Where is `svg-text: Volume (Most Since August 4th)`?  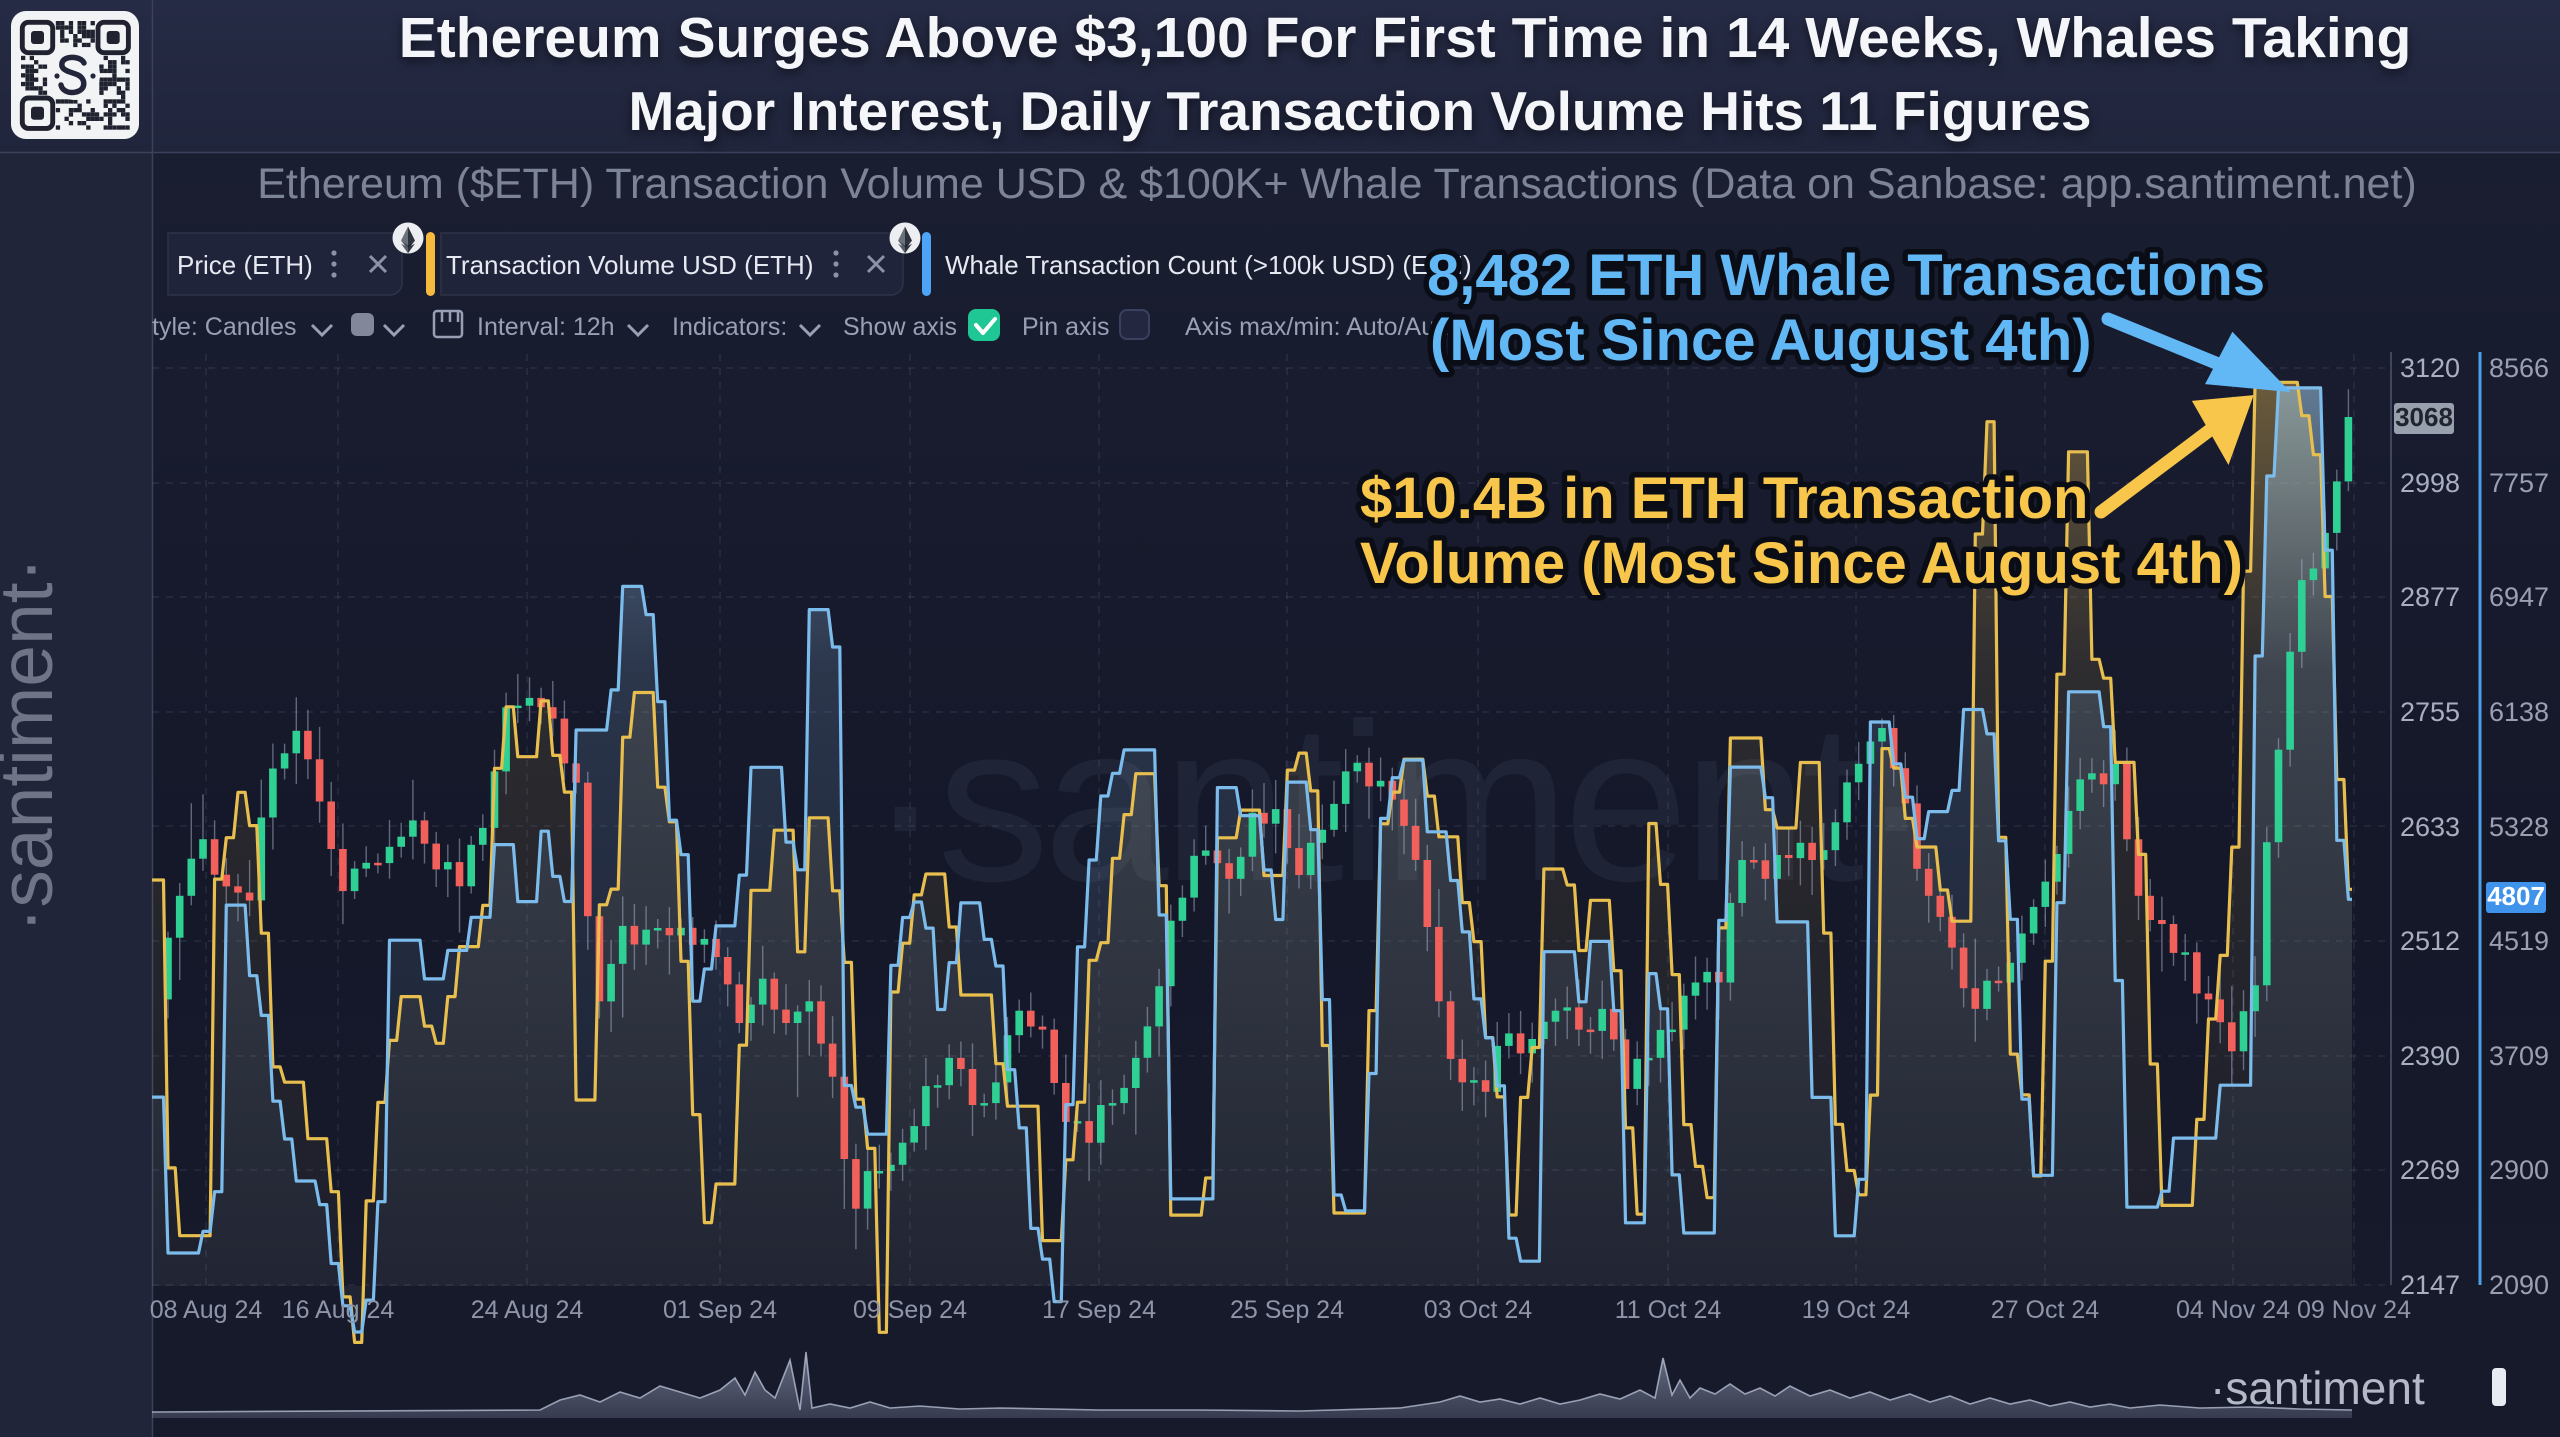
svg-text: Volume (Most Since August 4th) is located at coordinates (1801, 563).